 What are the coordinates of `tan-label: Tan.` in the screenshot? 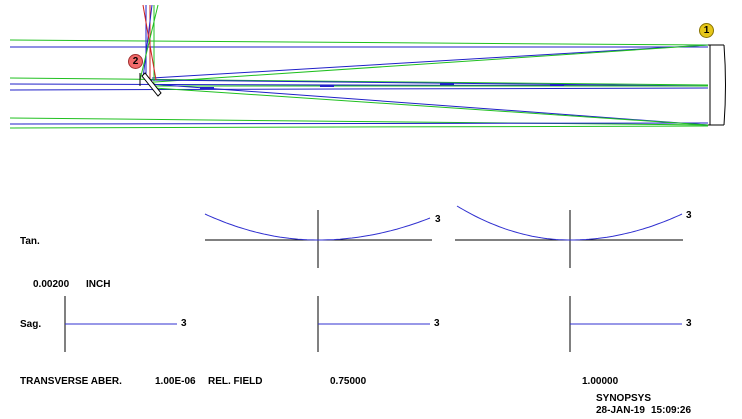 It's located at (30, 241).